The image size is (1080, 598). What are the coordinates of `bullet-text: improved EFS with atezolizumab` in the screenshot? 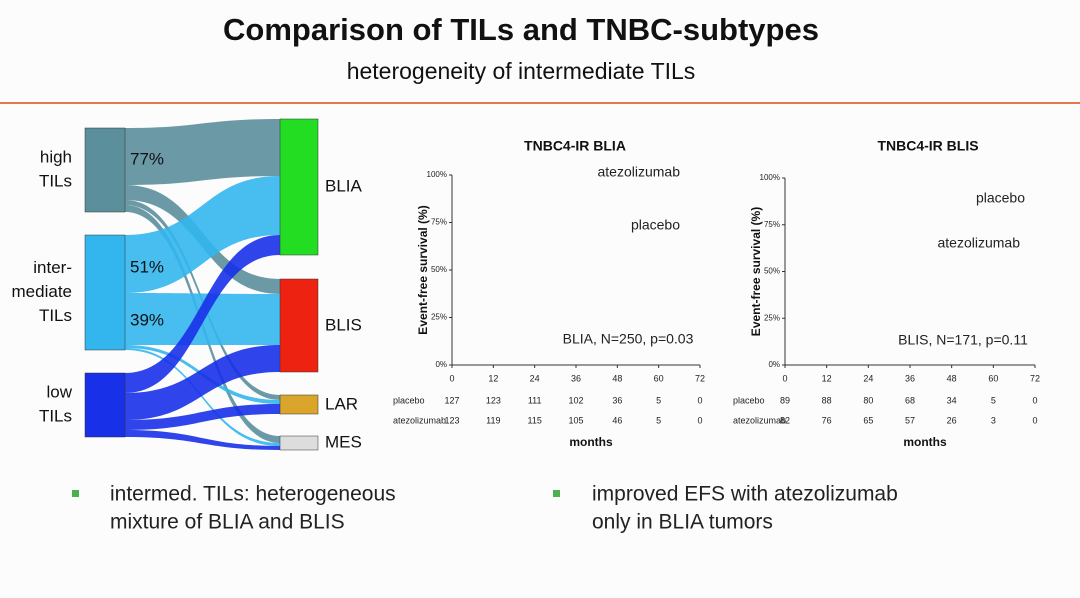 It's located at (745, 494).